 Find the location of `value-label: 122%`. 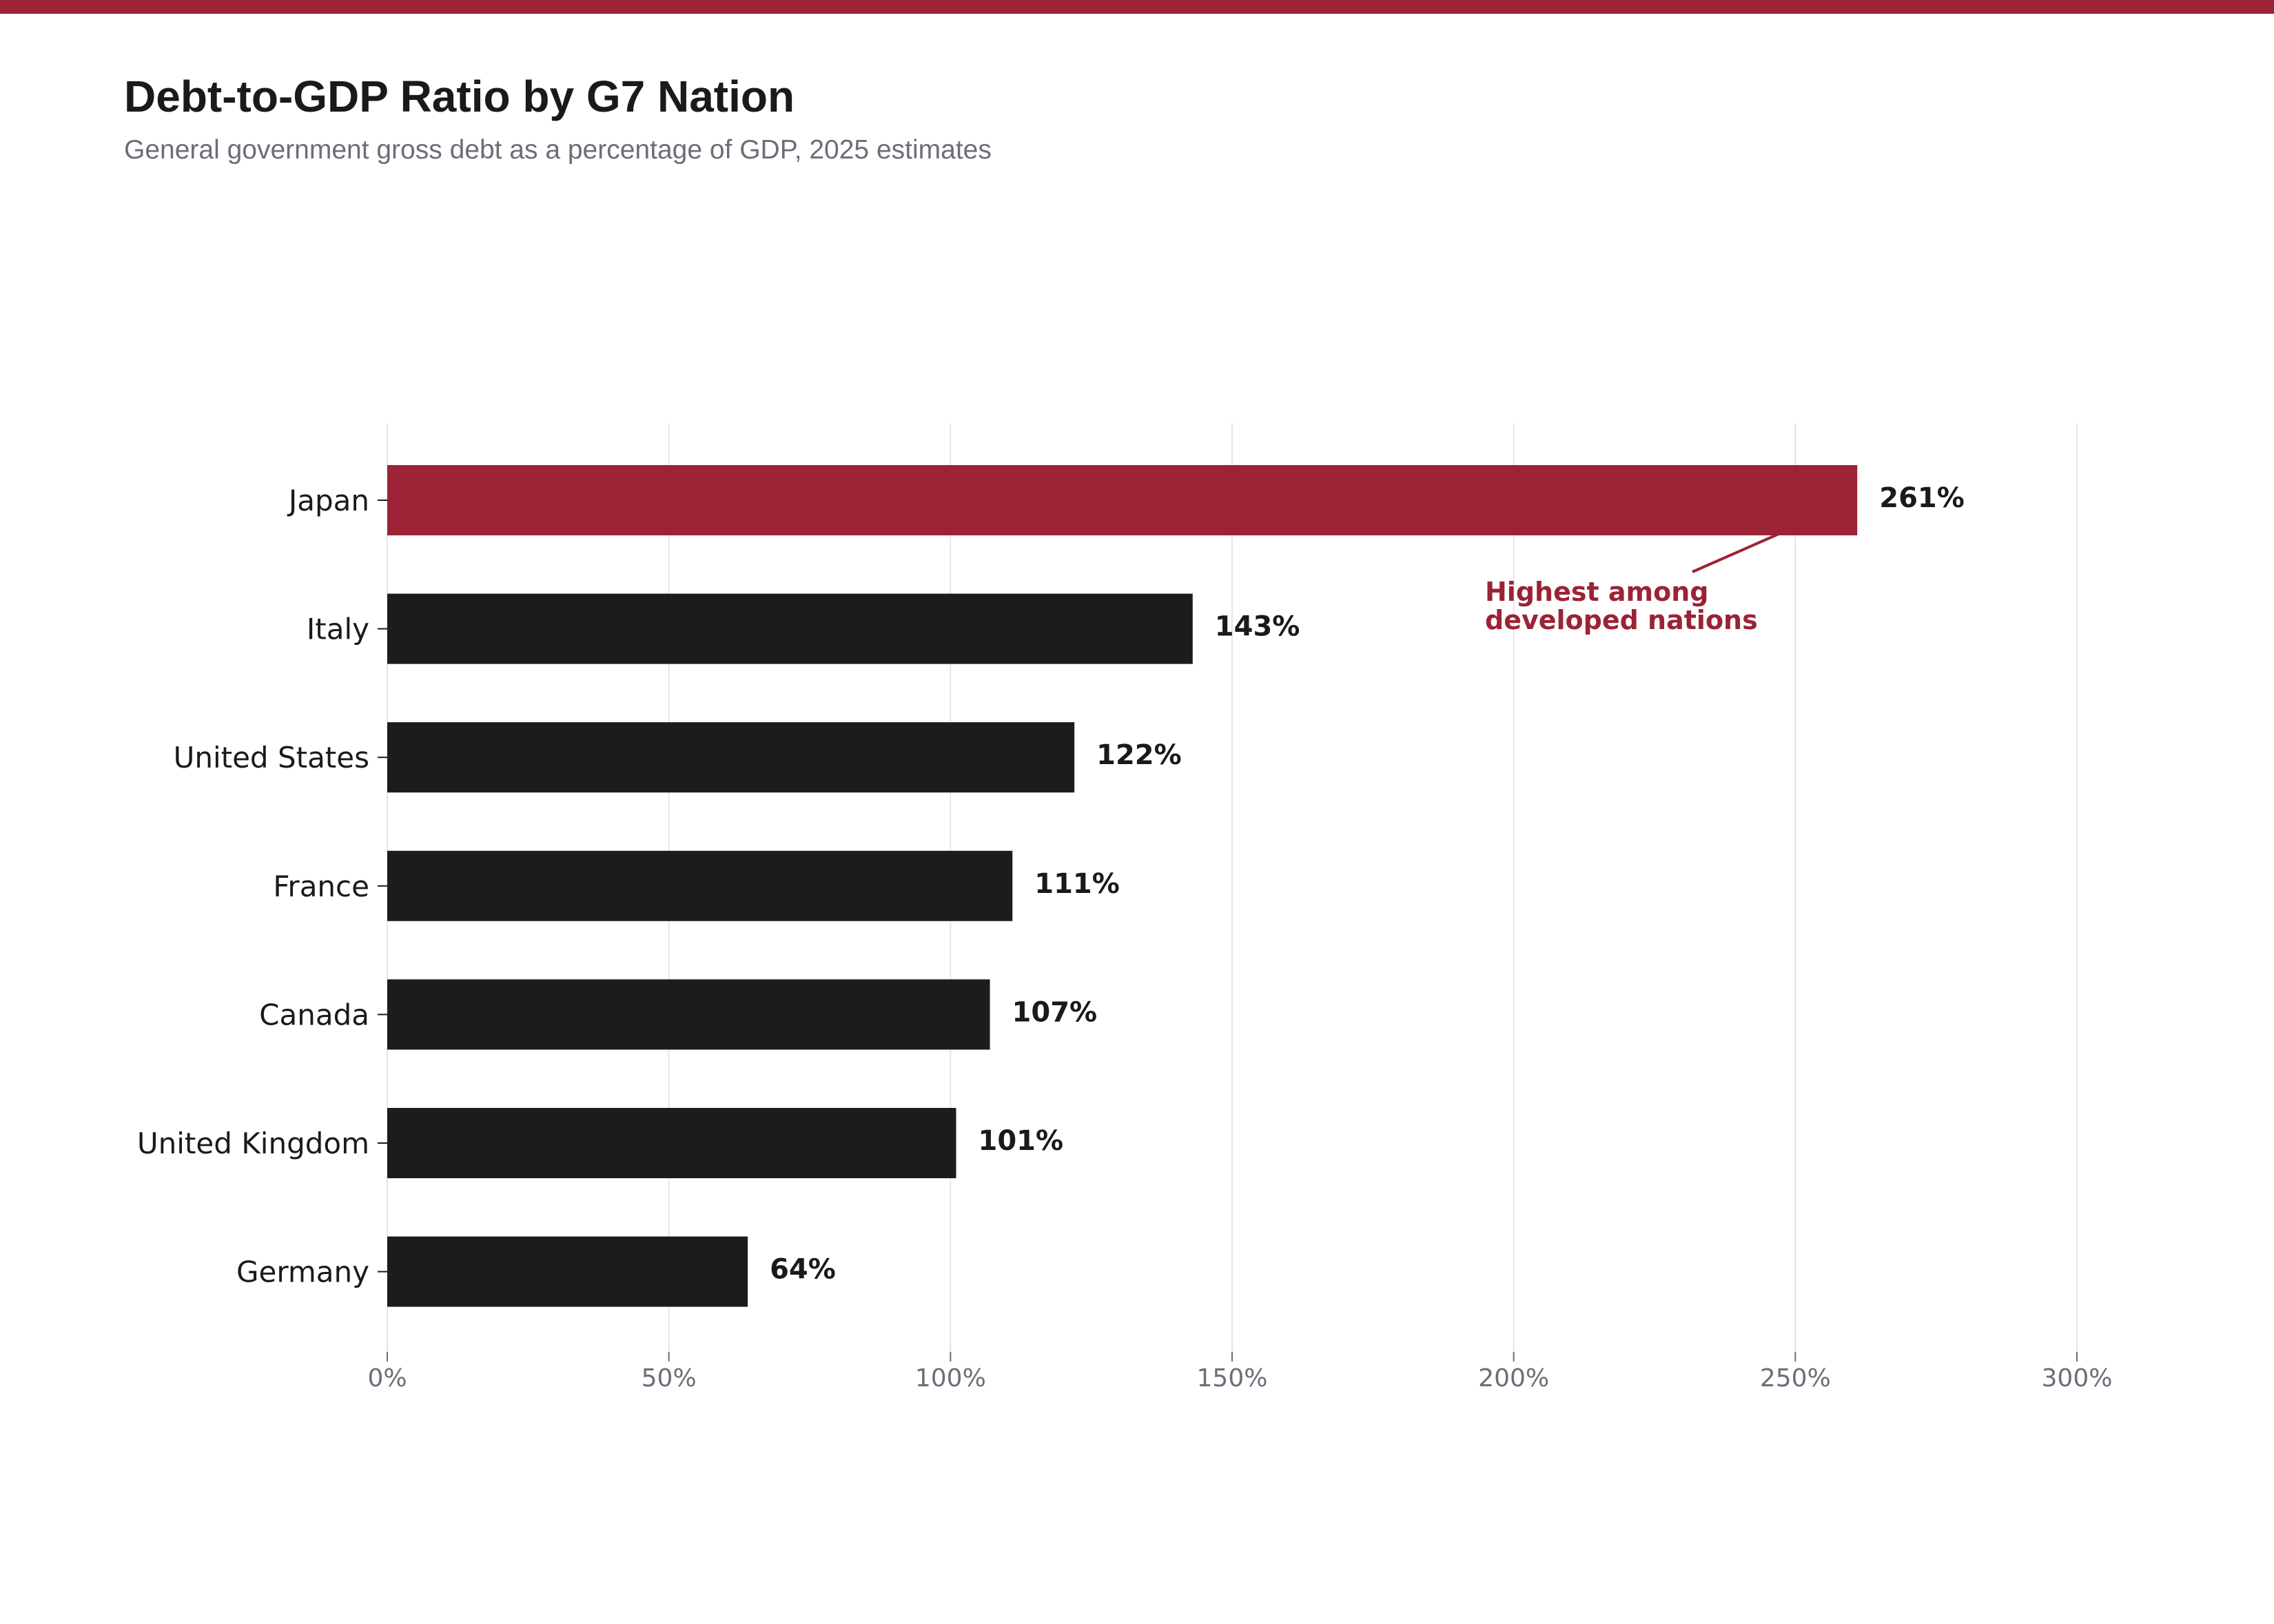

value-label: 122% is located at coordinates (1139, 755).